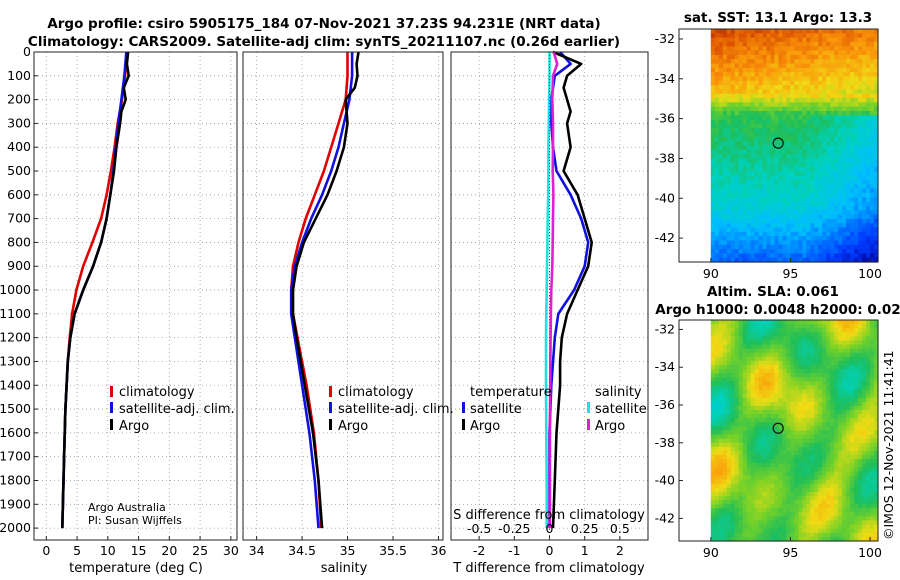  What do you see at coordinates (169, 550) in the screenshot?
I see `x-tick-label: 20` at bounding box center [169, 550].